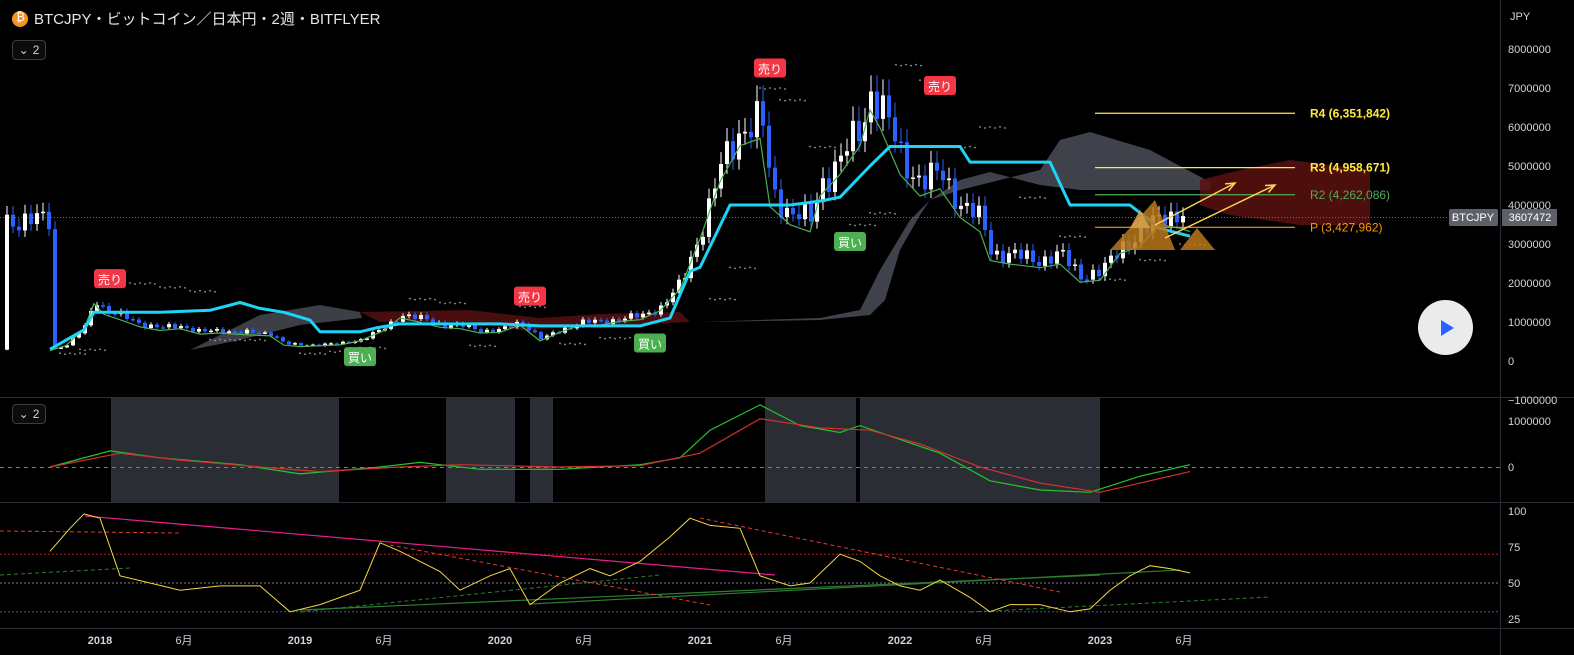 The image size is (1574, 655). What do you see at coordinates (276, 327) in the screenshot?
I see `ichimoku-cloud-bearish` at bounding box center [276, 327].